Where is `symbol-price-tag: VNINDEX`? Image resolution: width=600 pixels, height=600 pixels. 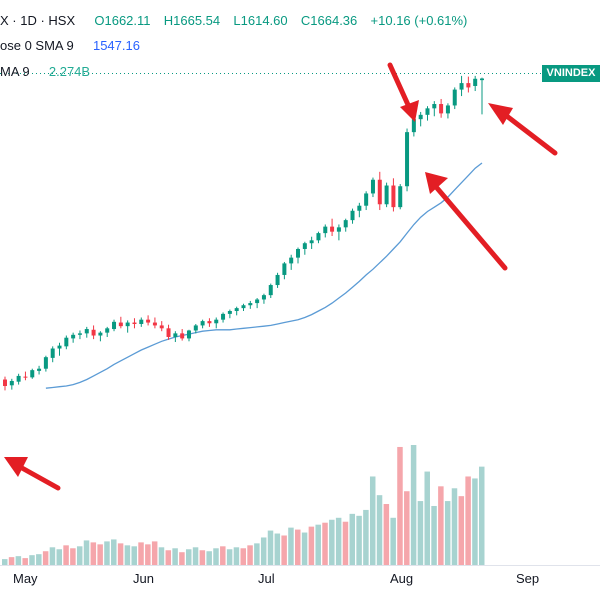
symbol-price-tag: VNINDEX is located at coordinates (571, 73).